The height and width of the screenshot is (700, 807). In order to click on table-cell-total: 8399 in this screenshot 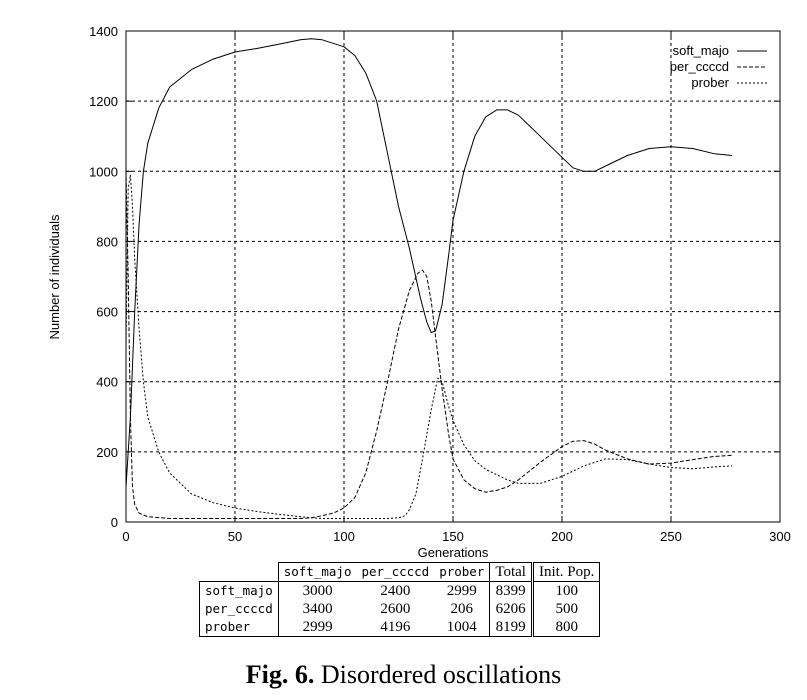, I will do `click(511, 590)`.